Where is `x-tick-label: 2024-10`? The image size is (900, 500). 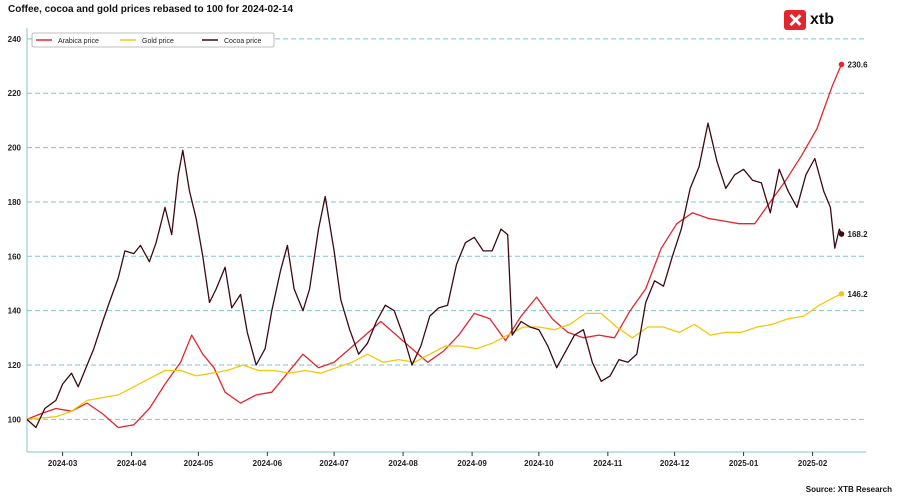
x-tick-label: 2024-10 is located at coordinates (539, 463).